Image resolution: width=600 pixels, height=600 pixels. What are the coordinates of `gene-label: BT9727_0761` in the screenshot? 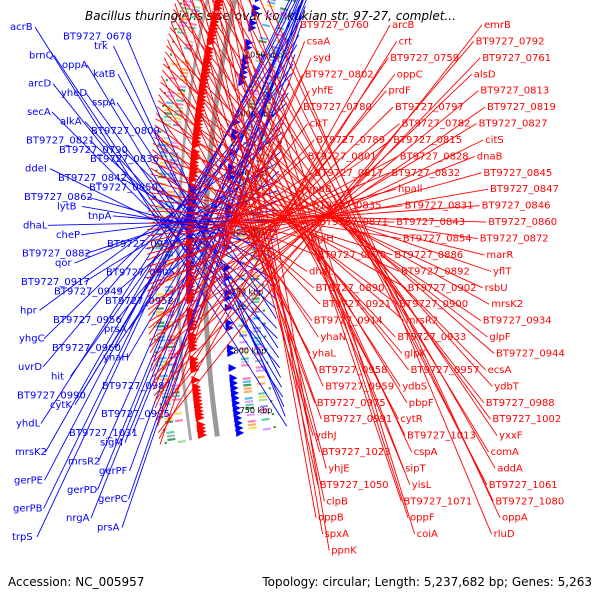 It's located at (516, 58).